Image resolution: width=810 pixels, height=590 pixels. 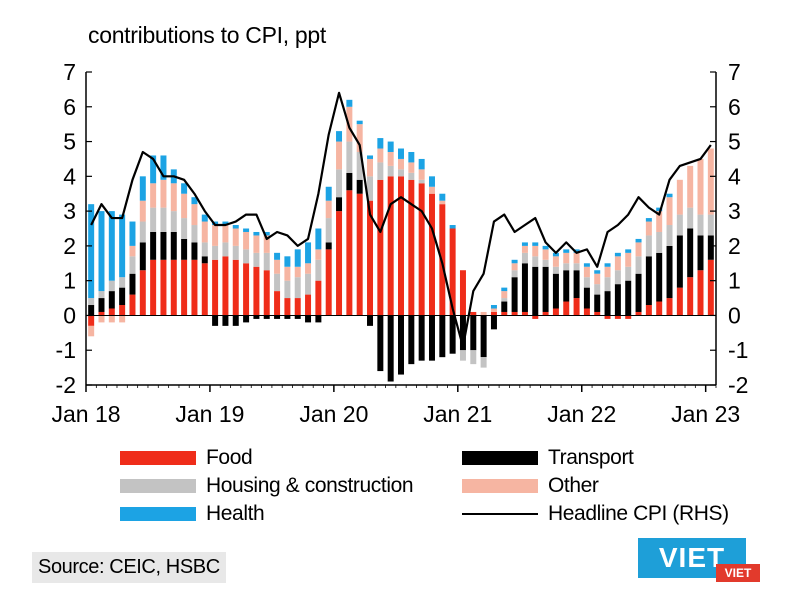 What do you see at coordinates (734, 142) in the screenshot?
I see `right-tick-label-5: 5` at bounding box center [734, 142].